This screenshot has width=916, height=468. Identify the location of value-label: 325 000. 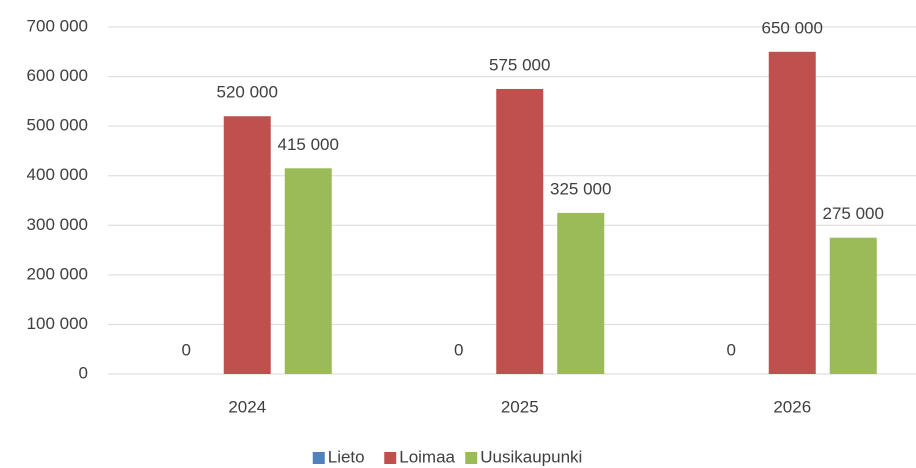
(580, 188).